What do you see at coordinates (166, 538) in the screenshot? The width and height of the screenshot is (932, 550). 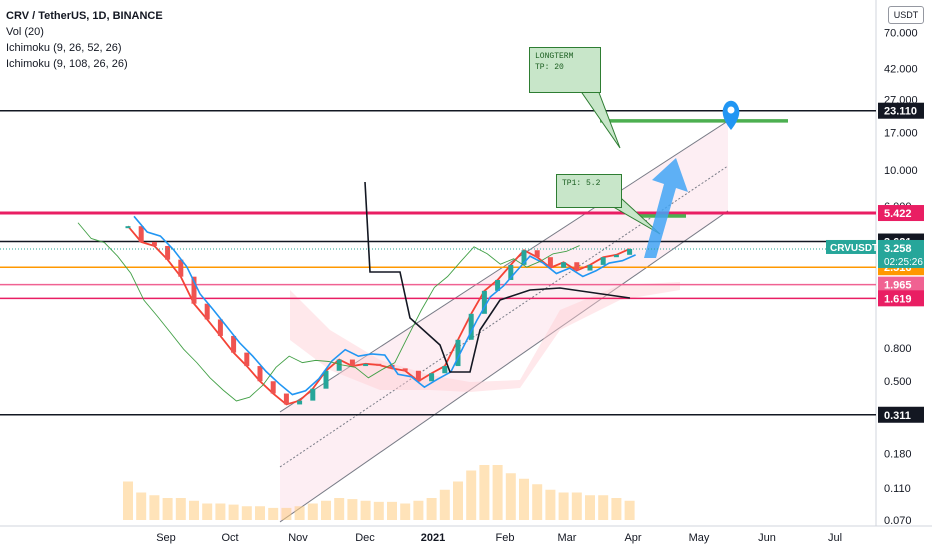 I see `x-tick-label: Sep` at bounding box center [166, 538].